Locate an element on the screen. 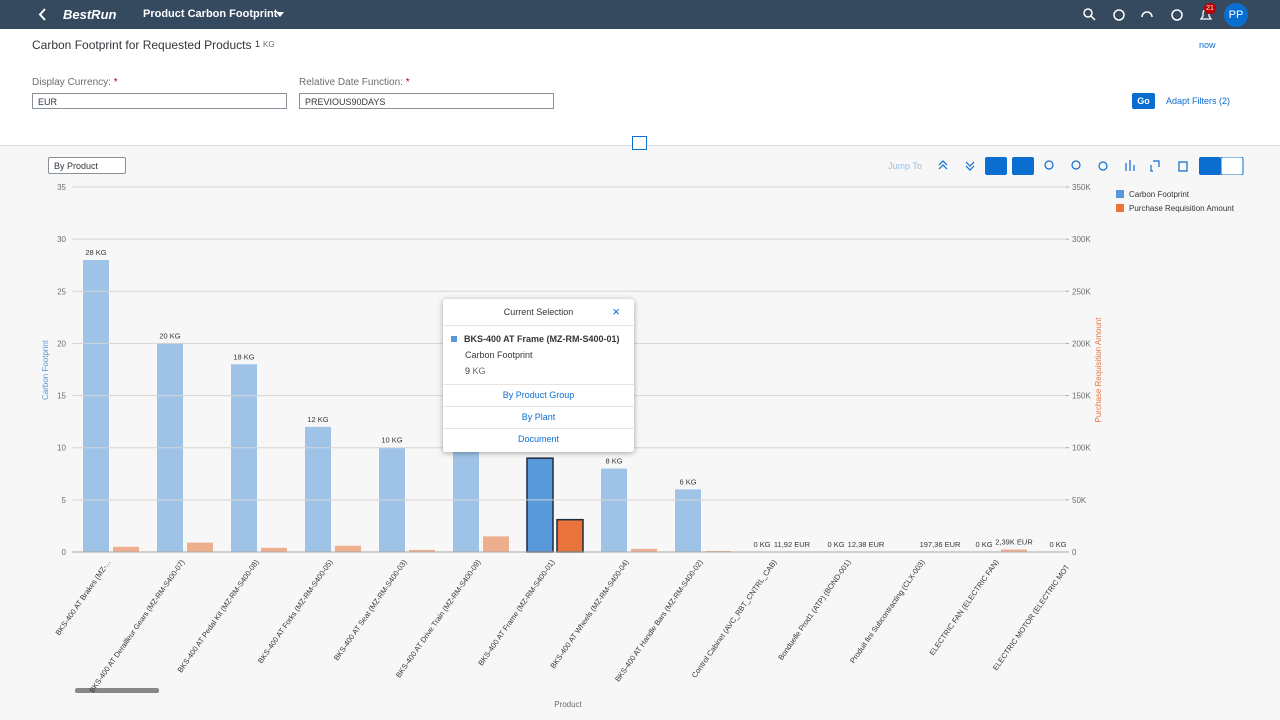 This screenshot has height=720, width=1280. data-label: 28 KG is located at coordinates (95, 252).